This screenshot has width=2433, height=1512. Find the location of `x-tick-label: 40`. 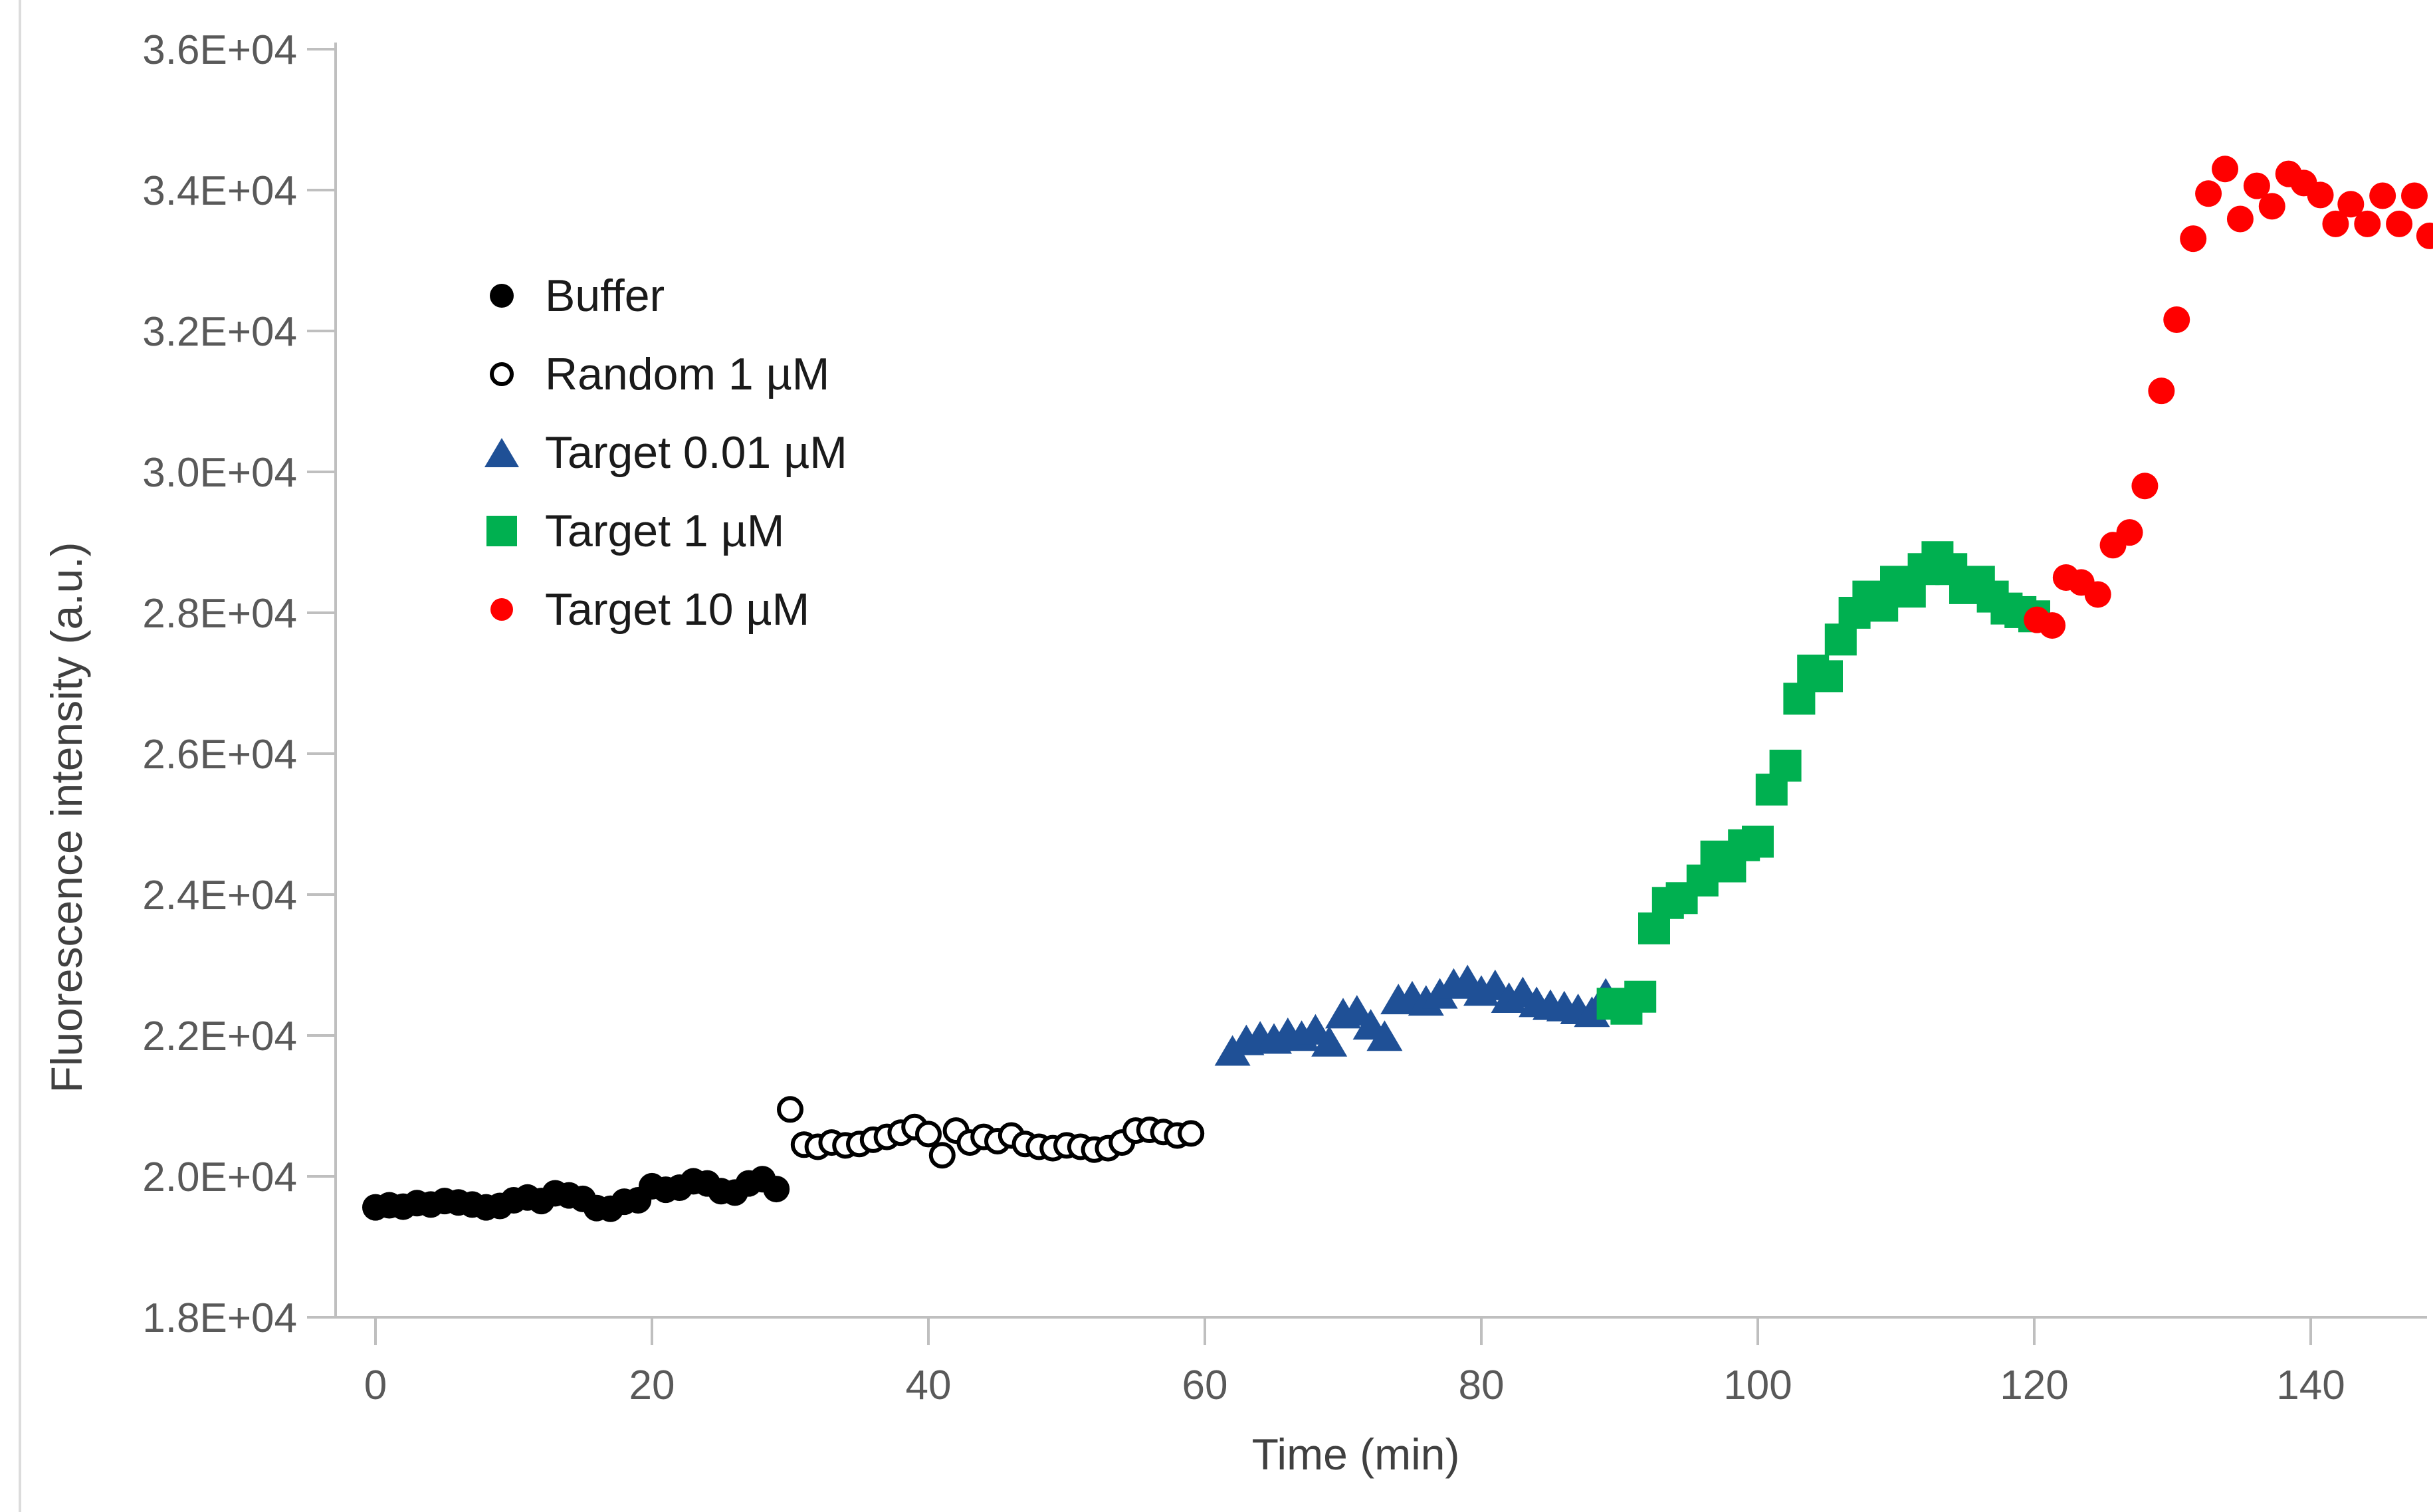

x-tick-label: 40 is located at coordinates (929, 1385).